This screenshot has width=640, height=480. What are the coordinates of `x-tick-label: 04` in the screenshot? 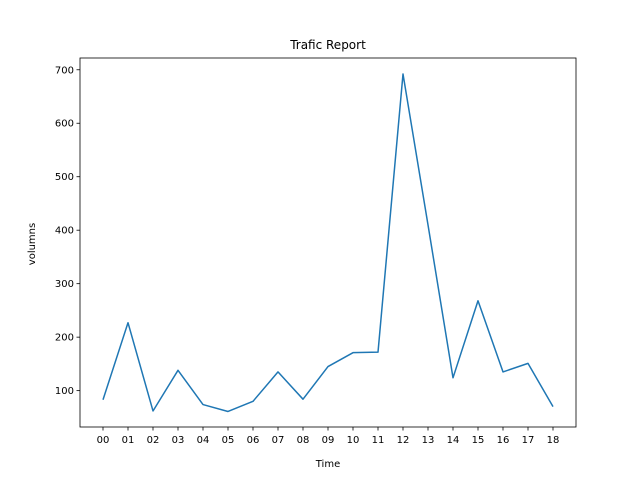 It's located at (203, 440).